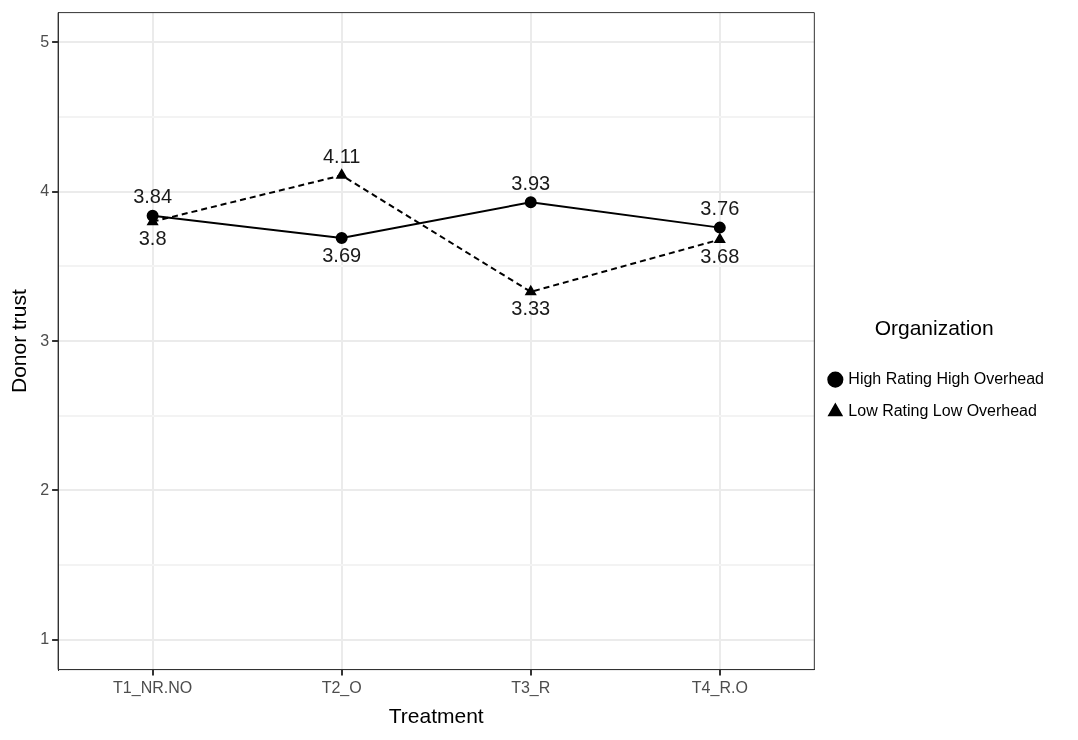 Image resolution: width=1078 pixels, height=740 pixels. Describe the element at coordinates (341, 155) in the screenshot. I see `data-label: 4.11` at that location.